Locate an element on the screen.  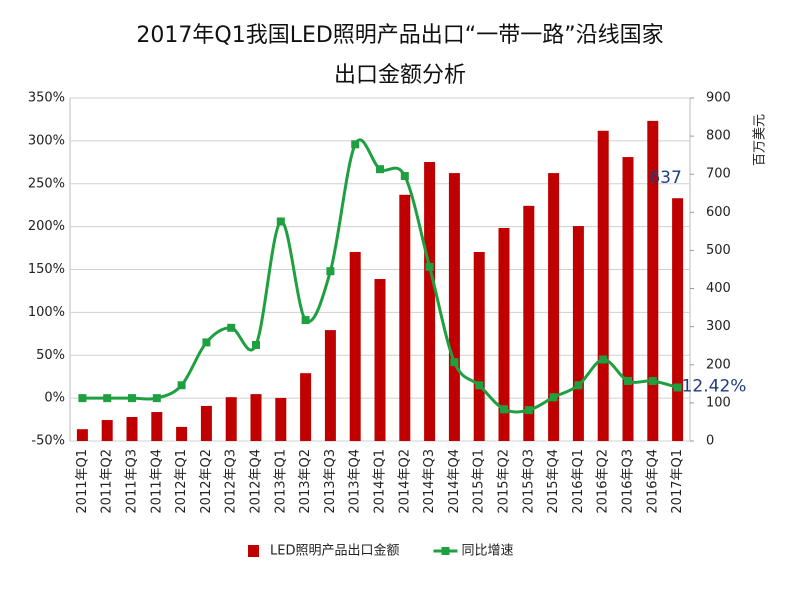
y2-tick-label: 900 is located at coordinates (718, 98).